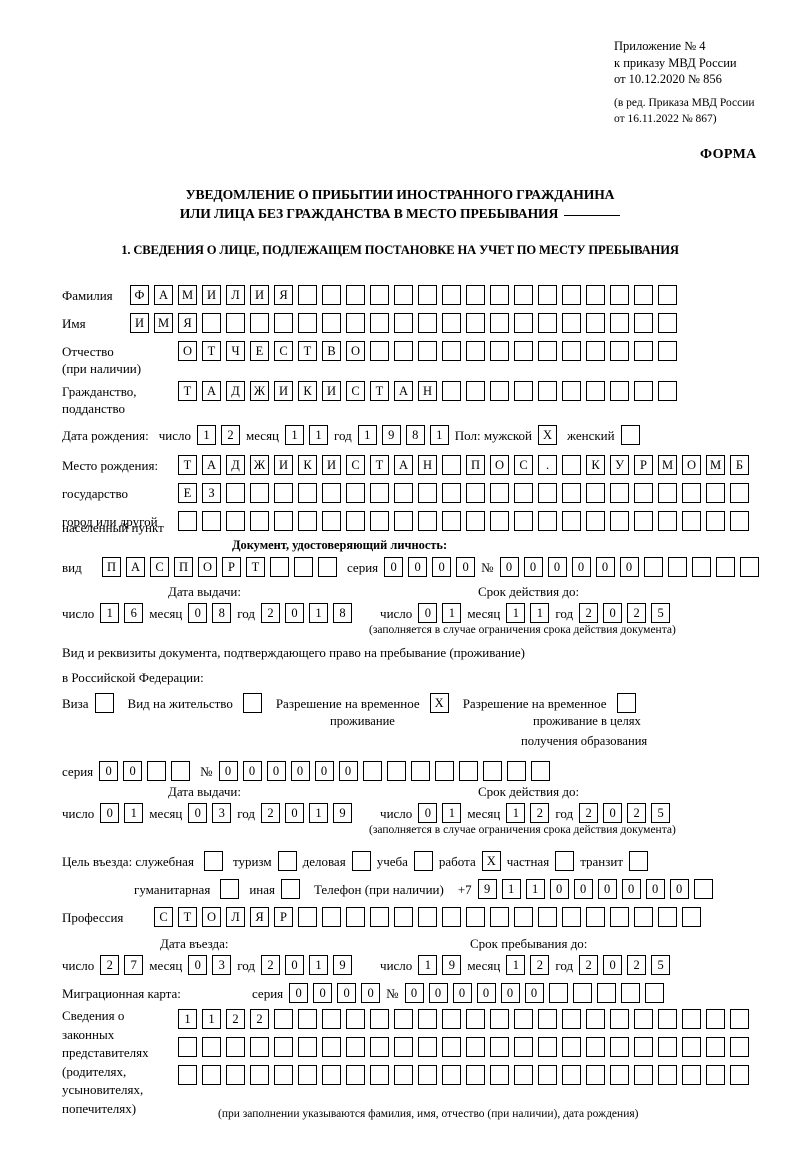 Image resolution: width=800 pixels, height=1163 pixels. I want to click on char-cell: У, so click(619, 465).